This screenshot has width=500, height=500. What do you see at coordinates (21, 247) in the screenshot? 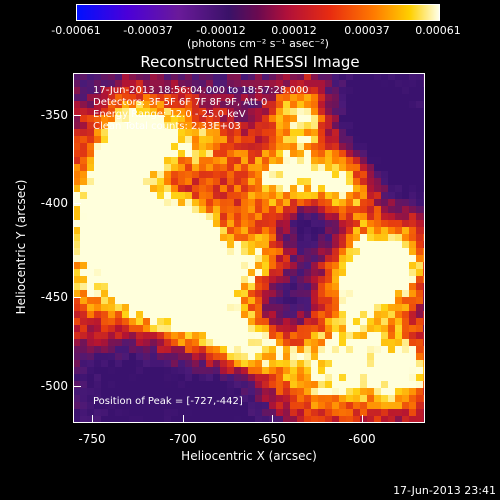
I see `y-axis-label: Heliocentric Y (arcsec)` at bounding box center [21, 247].